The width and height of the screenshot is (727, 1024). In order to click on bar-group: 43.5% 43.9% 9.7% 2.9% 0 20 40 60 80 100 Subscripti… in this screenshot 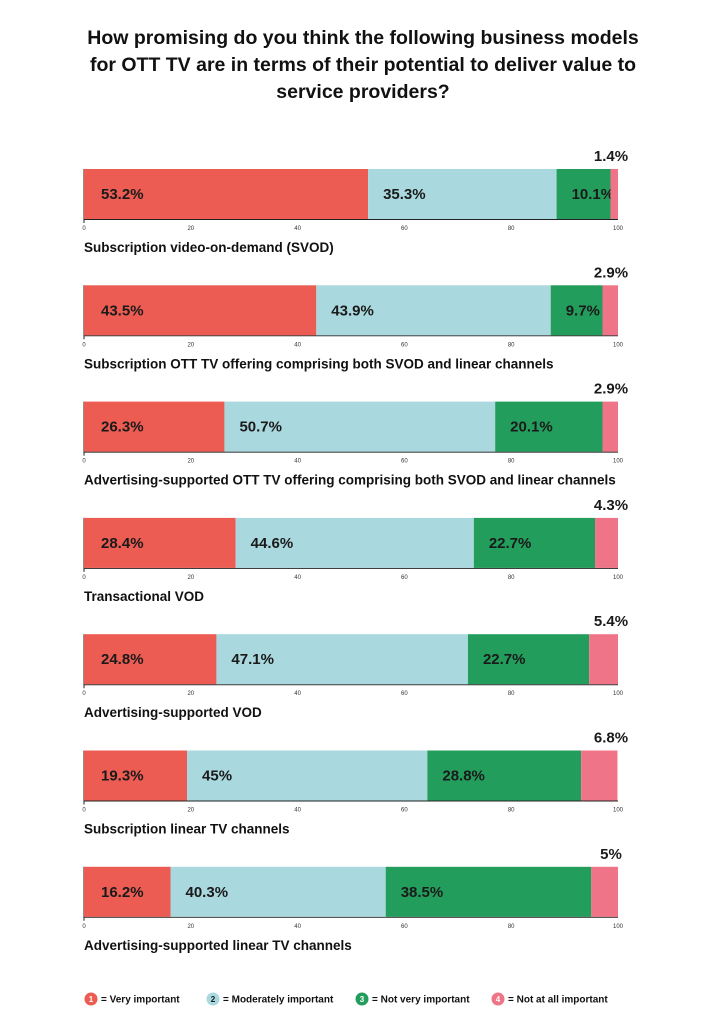, I will do `click(355, 317)`.